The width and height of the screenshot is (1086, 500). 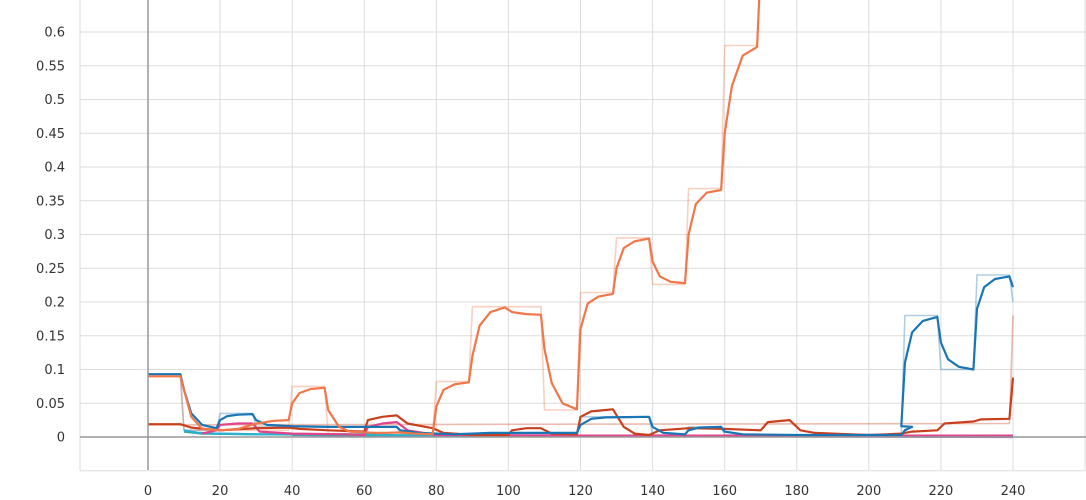 What do you see at coordinates (50, 134) in the screenshot?
I see `y-tick-label: 0.45` at bounding box center [50, 134].